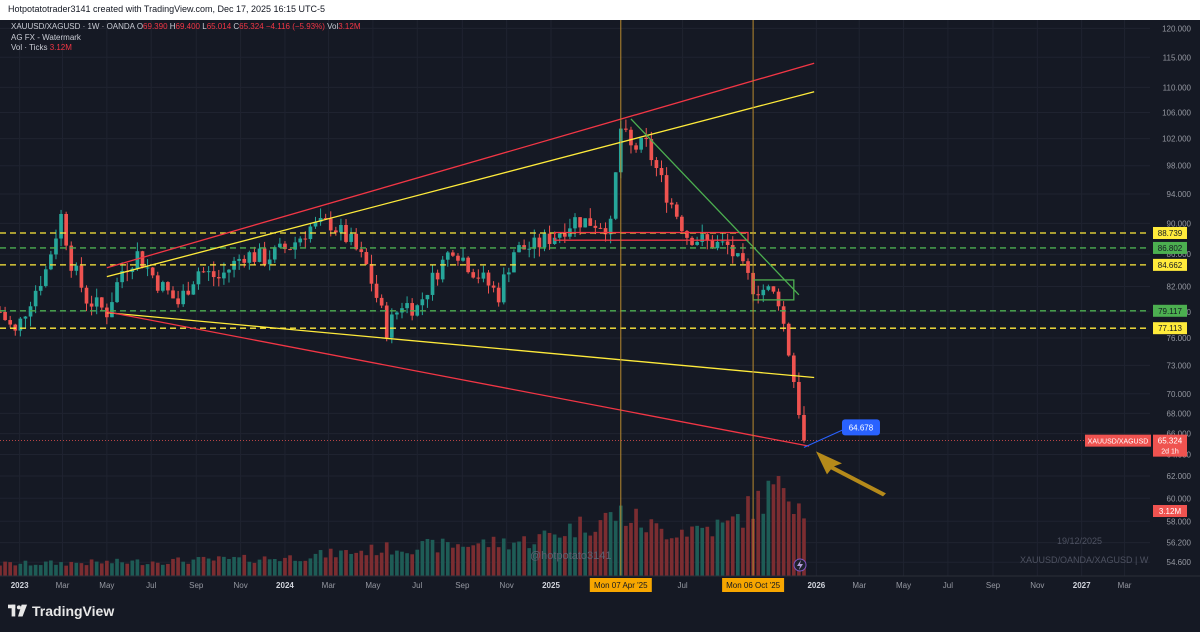 This screenshot has height=632, width=1200. I want to click on red-box, so click(651, 236).